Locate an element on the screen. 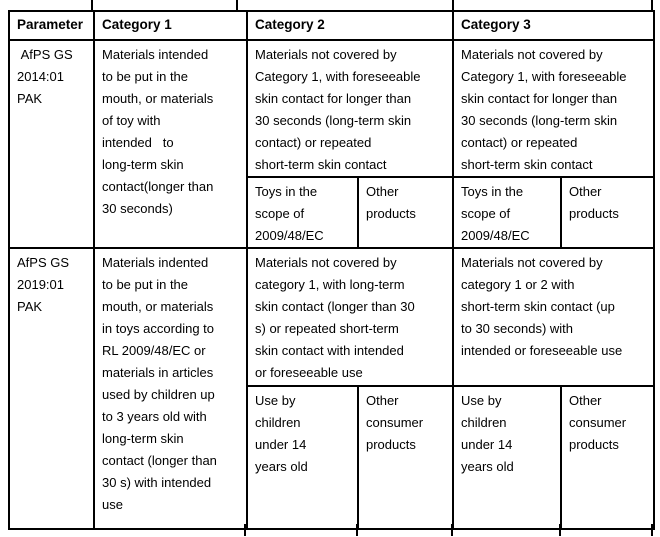 This screenshot has height=537, width=660. header-cell-parameter: Parameter is located at coordinates (51, 25).